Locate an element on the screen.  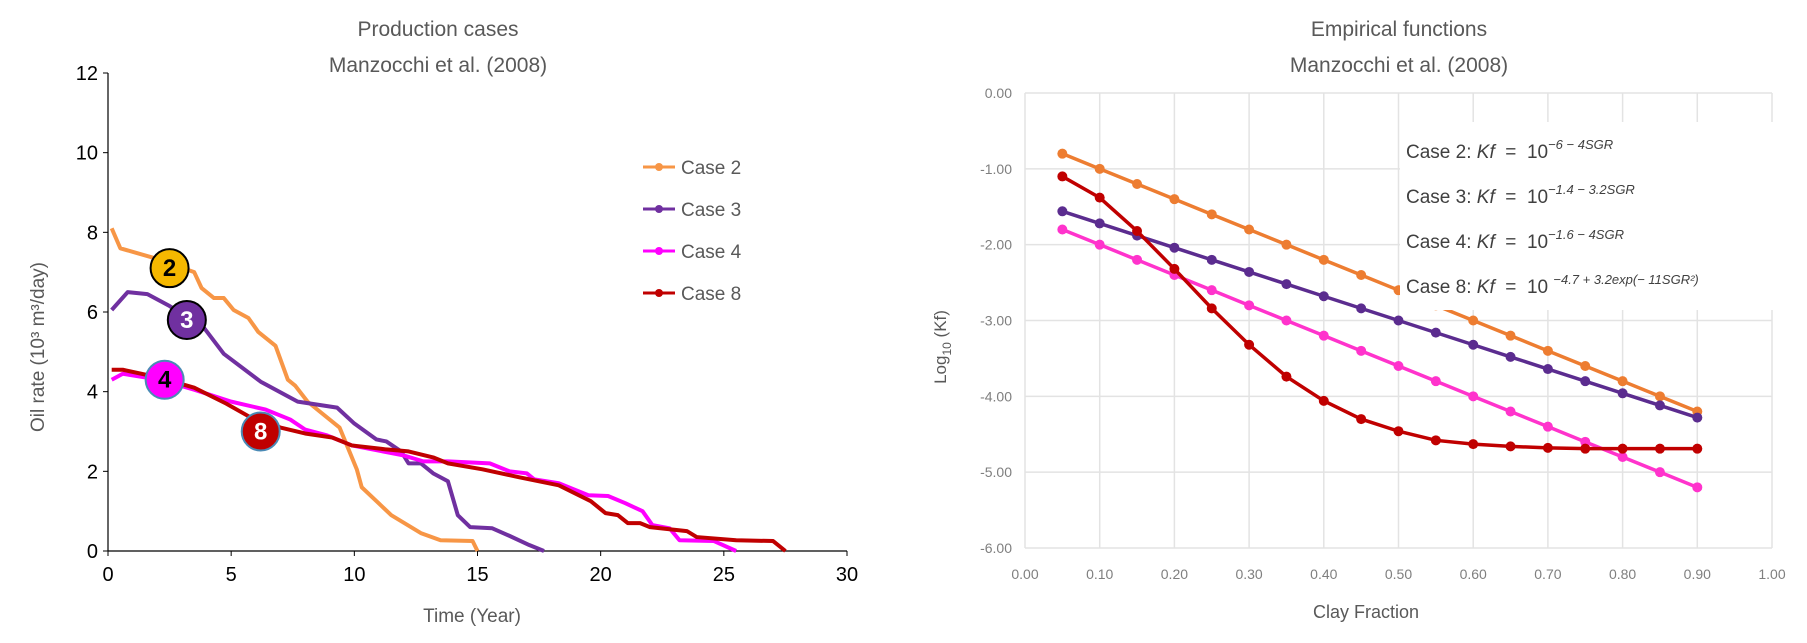
right-chart-subtitle: Manzocchi et al. (2008) is located at coordinates (1399, 65).